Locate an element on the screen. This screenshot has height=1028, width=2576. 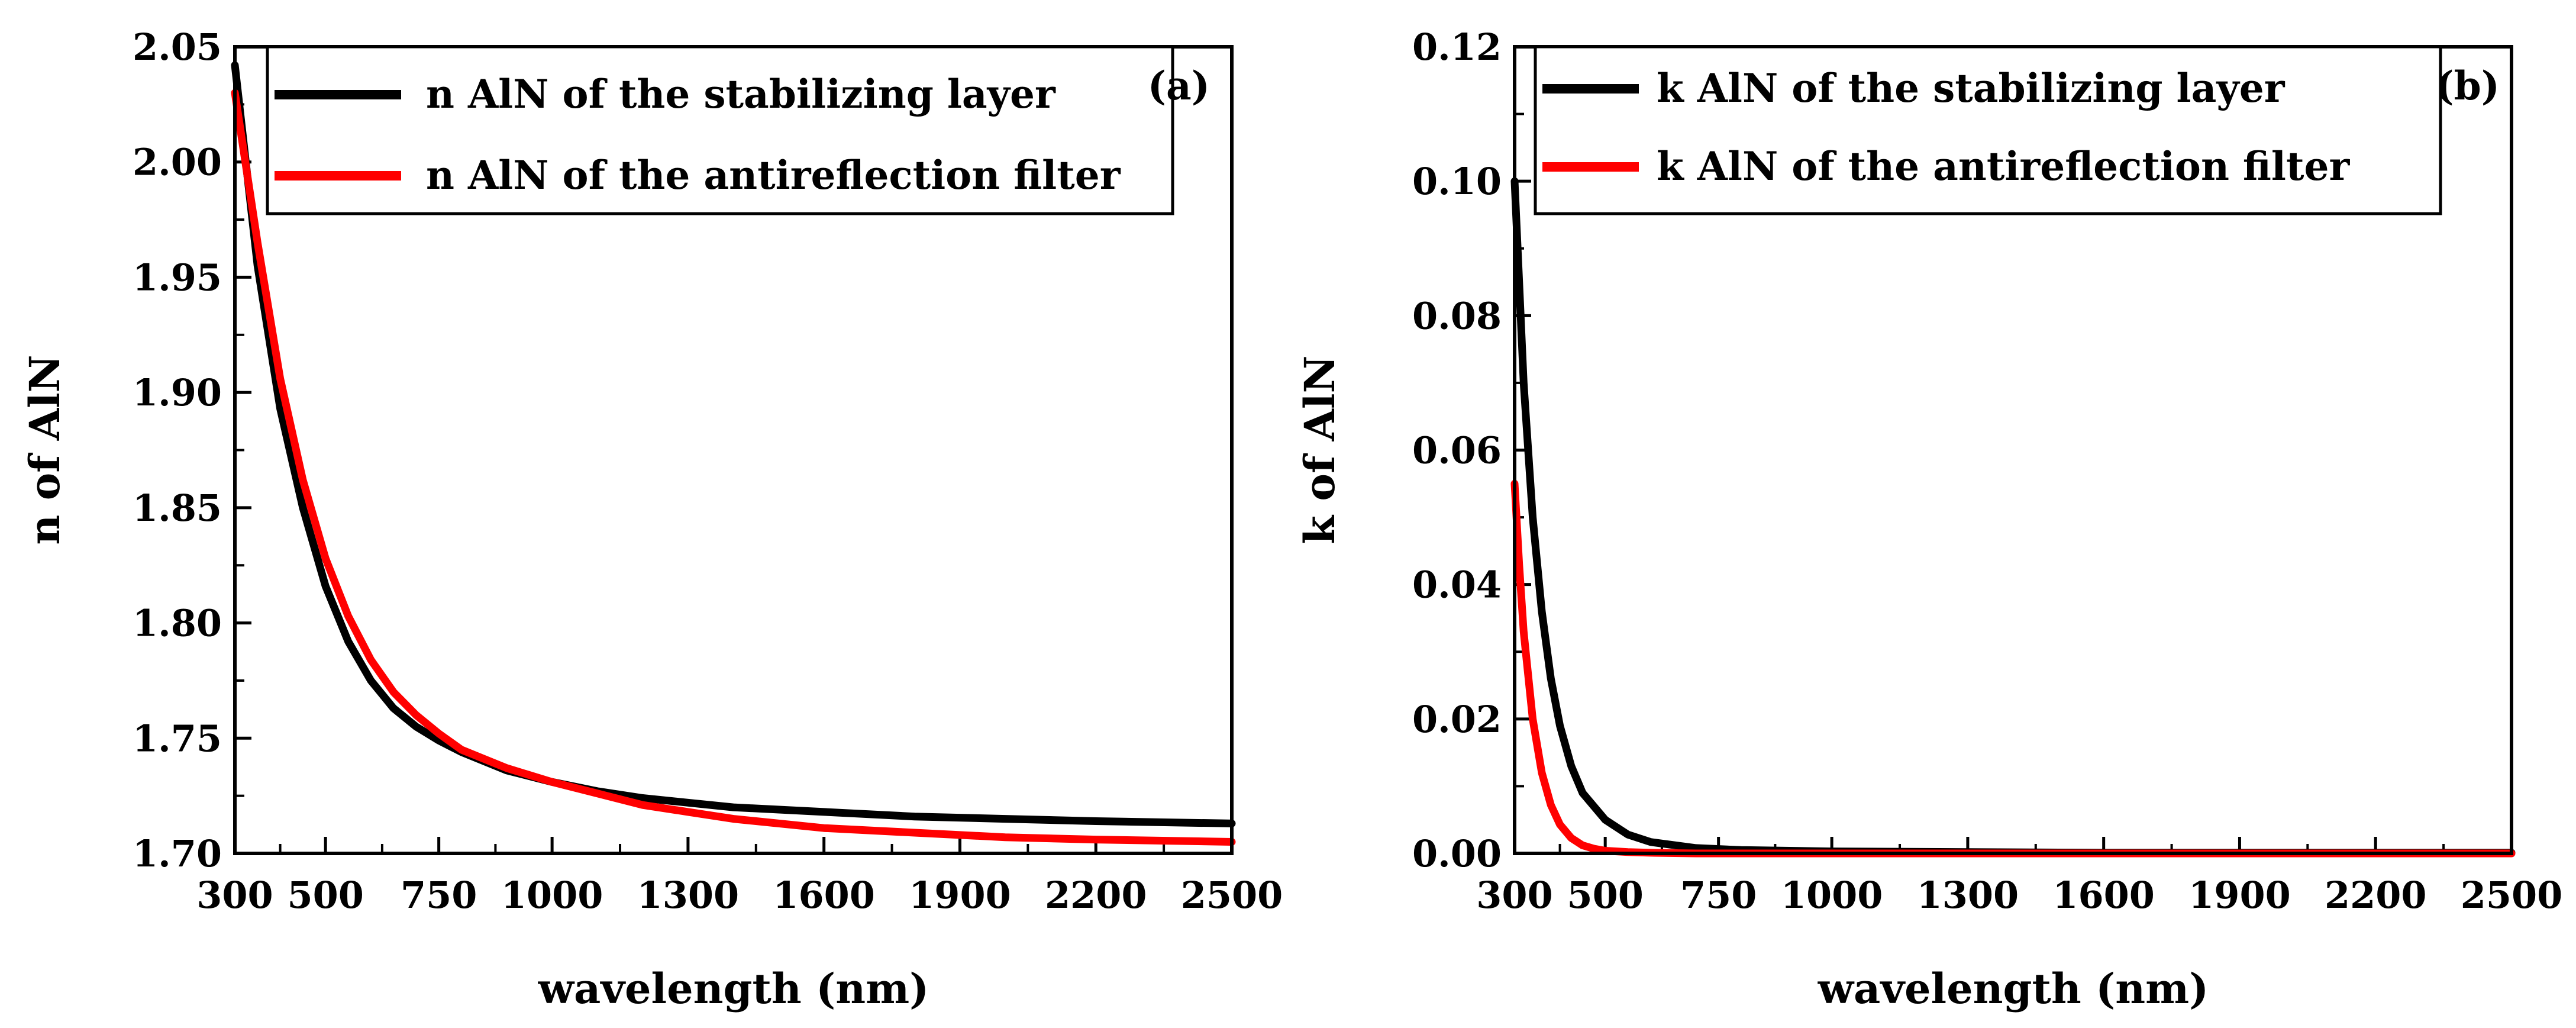
y-tick-label-a-0: 1.70 is located at coordinates (177, 854).